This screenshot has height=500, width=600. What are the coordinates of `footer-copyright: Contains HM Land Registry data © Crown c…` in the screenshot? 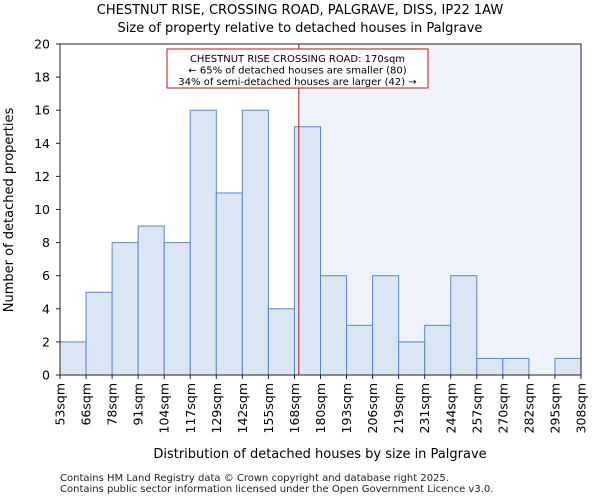 It's located at (254, 478).